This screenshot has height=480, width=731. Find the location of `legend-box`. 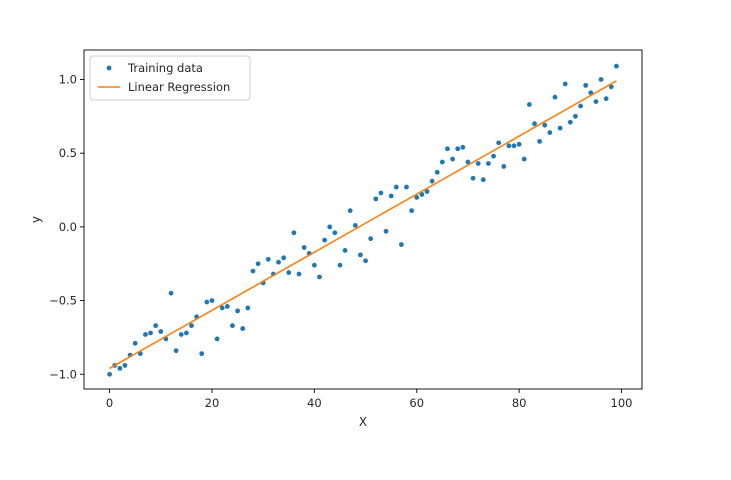

legend-box is located at coordinates (170, 78).